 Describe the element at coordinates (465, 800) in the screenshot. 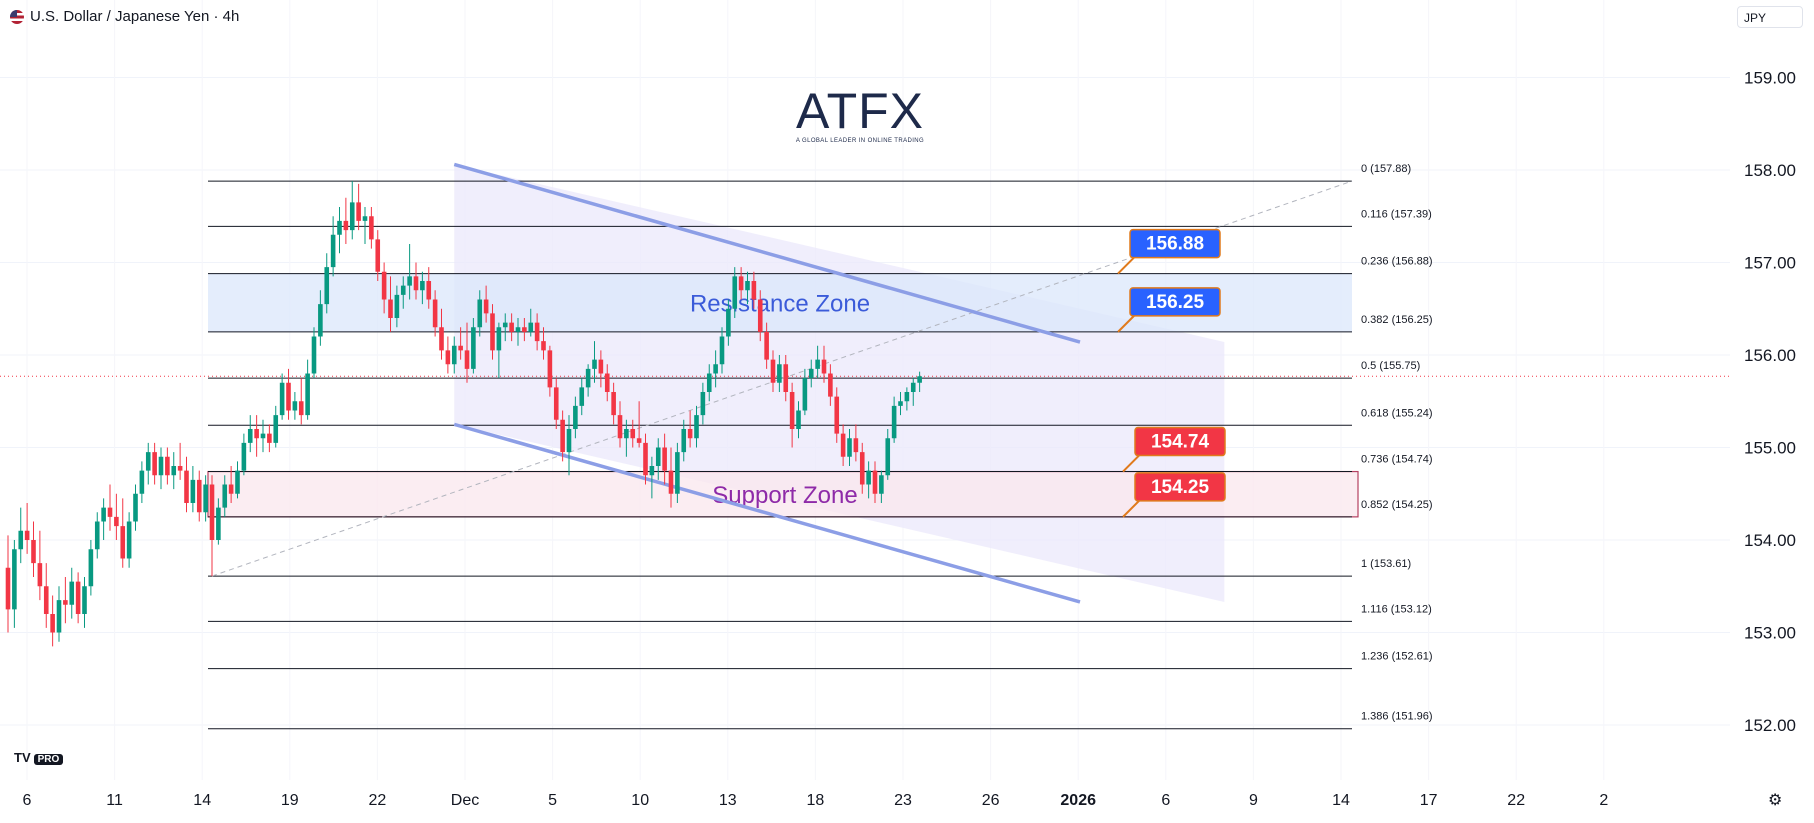

I see `x-tick-label: Dec` at that location.